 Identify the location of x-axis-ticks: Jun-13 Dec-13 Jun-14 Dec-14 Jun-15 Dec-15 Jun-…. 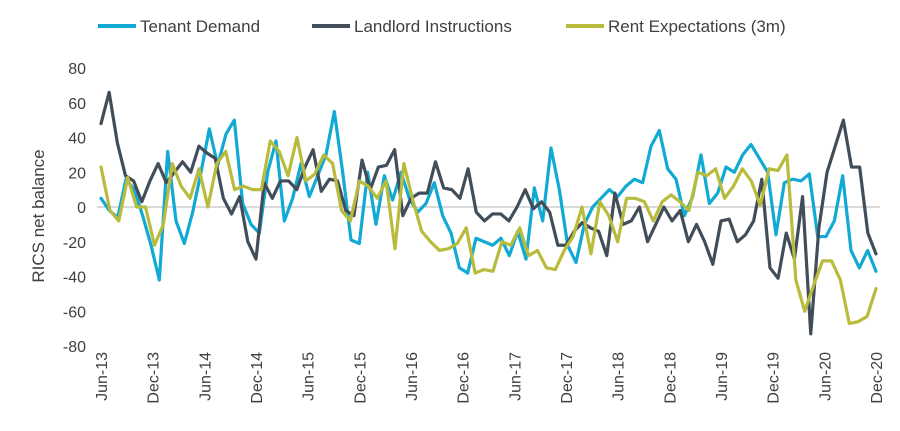
(490, 378).